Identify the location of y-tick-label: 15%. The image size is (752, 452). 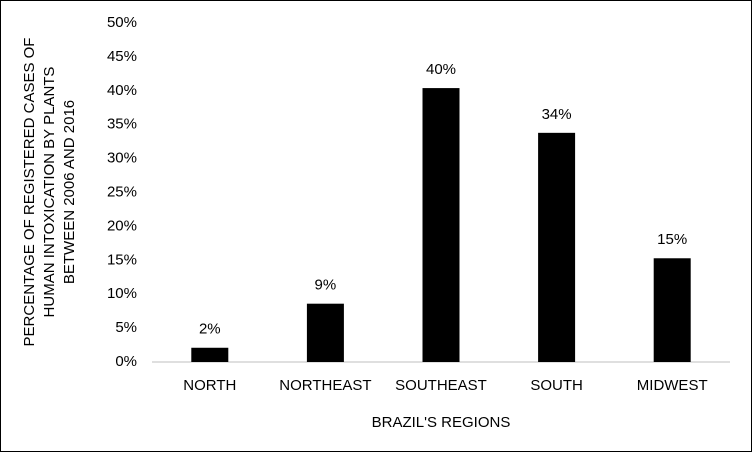
(122, 259).